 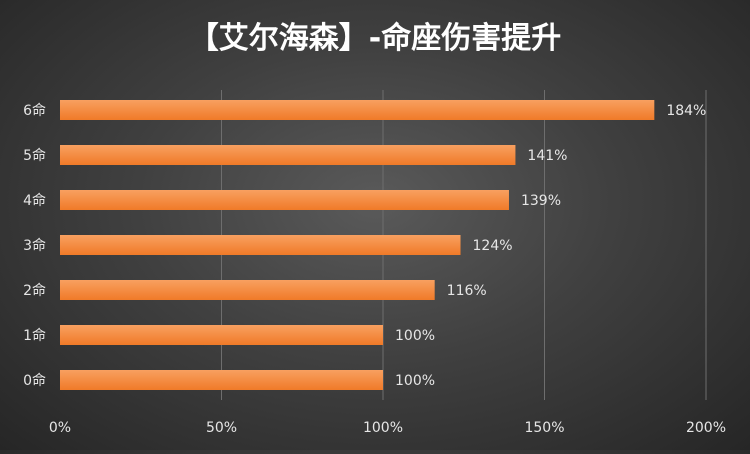 What do you see at coordinates (544, 428) in the screenshot?
I see `x-tick-label: 150%` at bounding box center [544, 428].